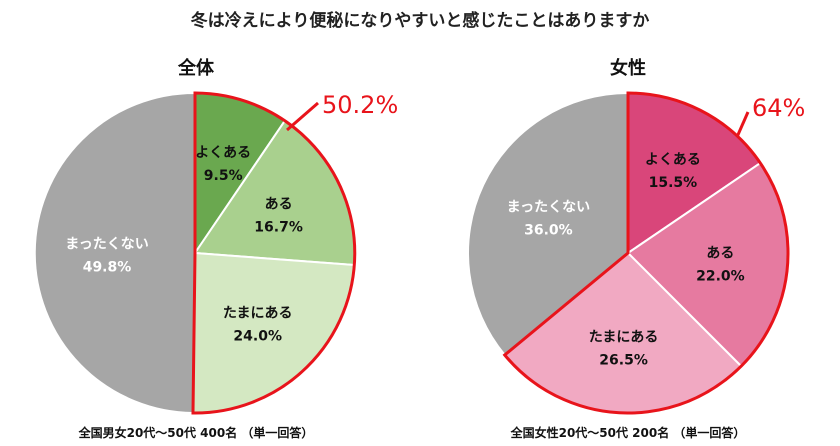 This screenshot has width=840, height=446. I want to click on chart-footnote: 全国女性20代～50代 200名 （単一回答）, so click(628, 432).